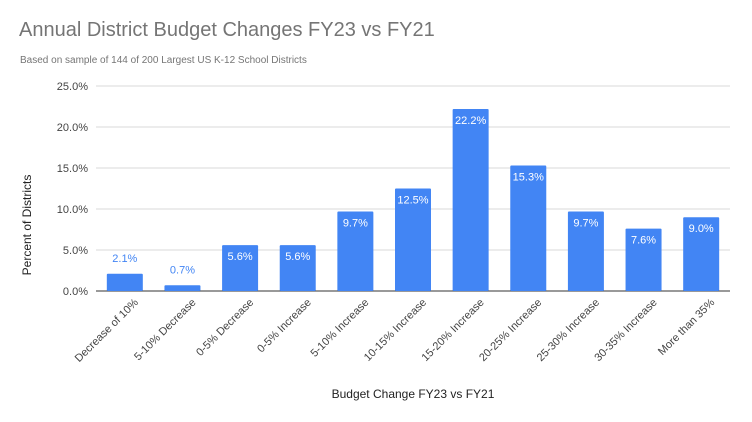 The height and width of the screenshot is (422, 752). Describe the element at coordinates (568, 330) in the screenshot. I see `x-tick-label: 25-30% Increase` at that location.